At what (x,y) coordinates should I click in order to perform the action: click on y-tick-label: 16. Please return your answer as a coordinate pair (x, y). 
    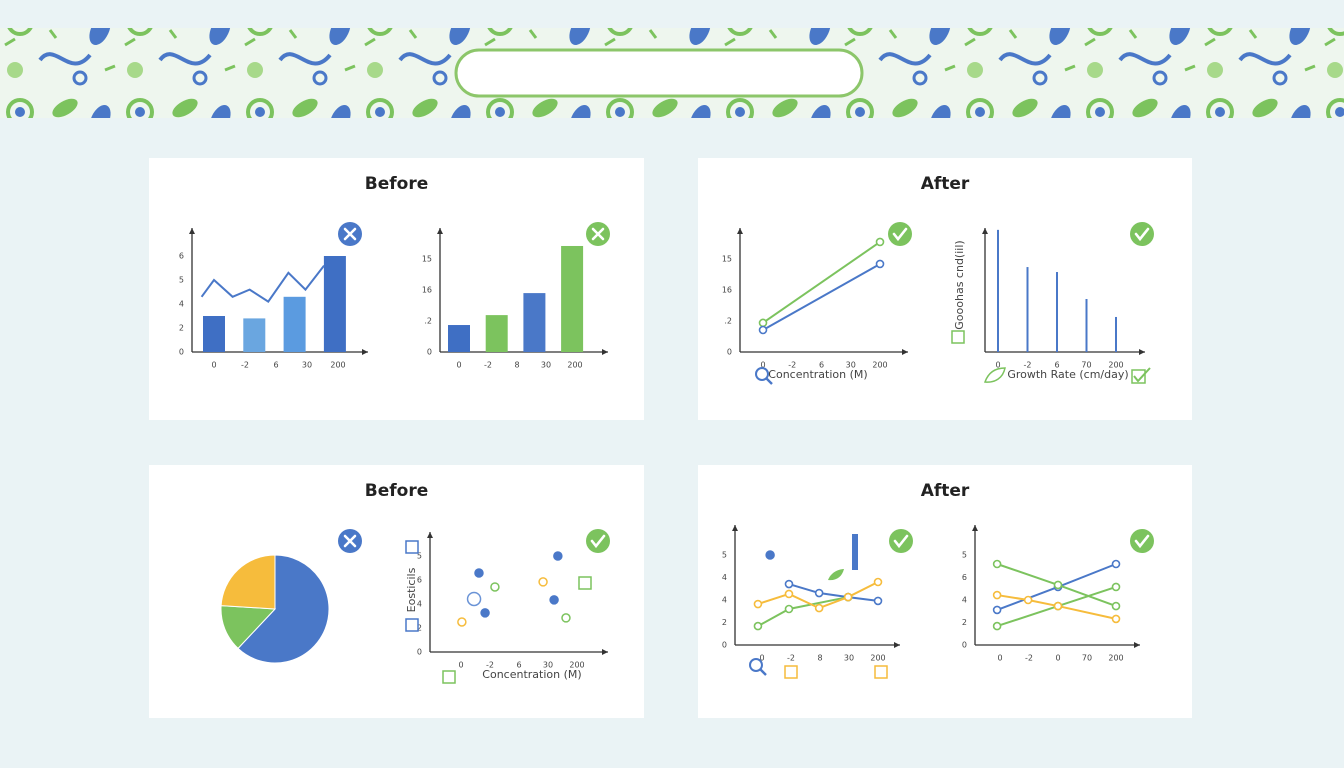
    Looking at the image, I should click on (727, 290).